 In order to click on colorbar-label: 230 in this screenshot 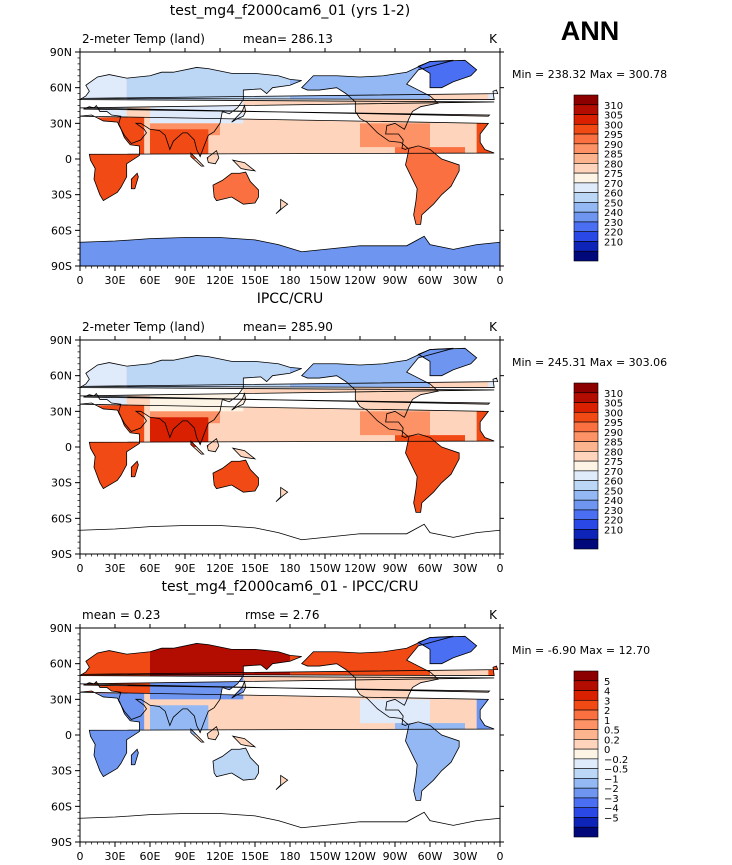, I will do `click(613, 223)`.